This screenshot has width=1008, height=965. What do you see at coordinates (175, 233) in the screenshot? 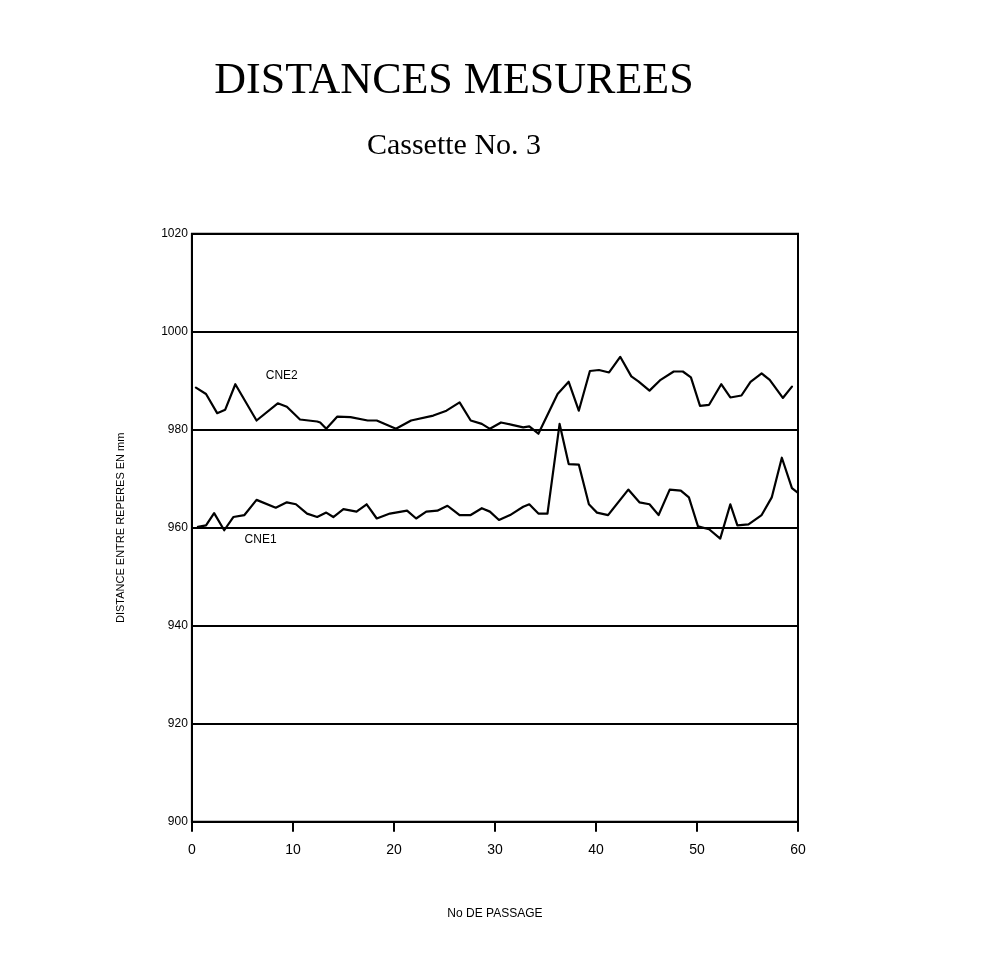
I see `y-tick-label: 1020` at bounding box center [175, 233].